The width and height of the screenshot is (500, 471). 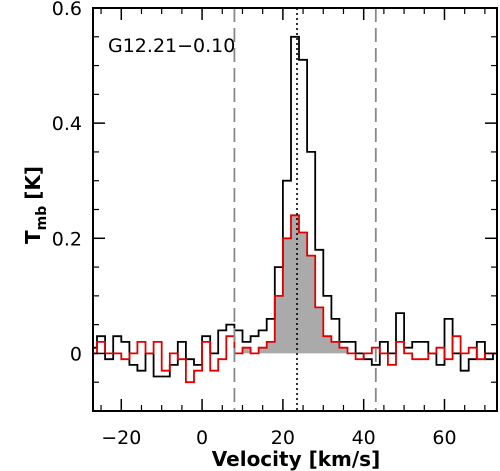 What do you see at coordinates (67, 239) in the screenshot?
I see `y-tick-label: 0.2` at bounding box center [67, 239].